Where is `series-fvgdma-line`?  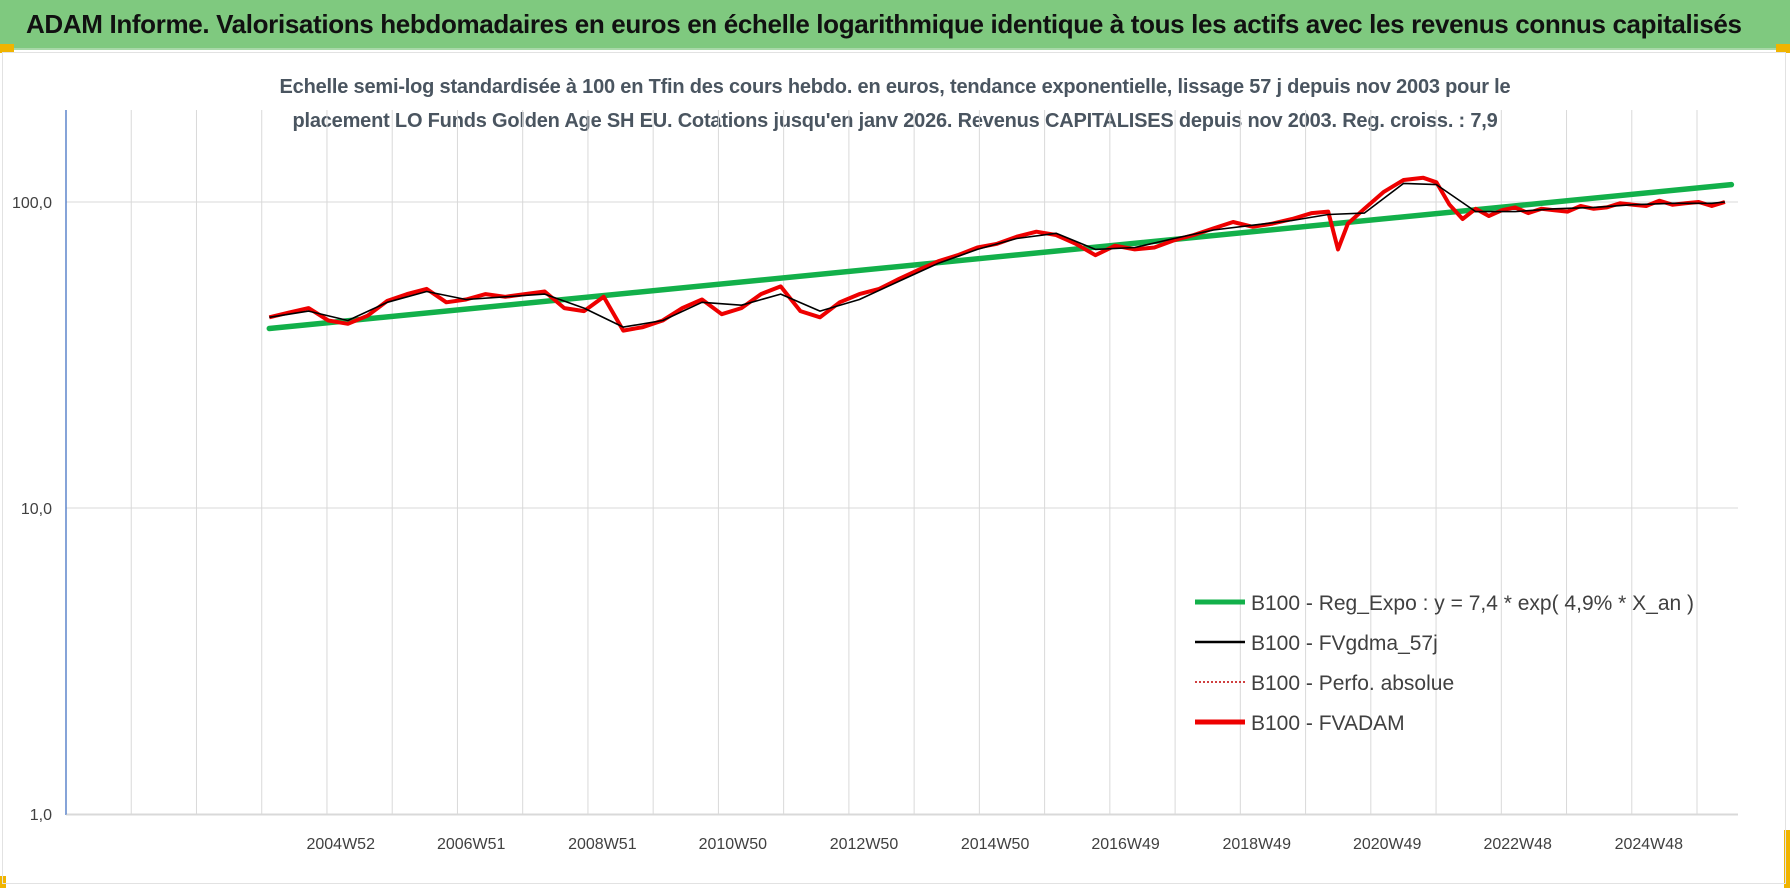
series-fvgdma-line is located at coordinates (997, 255).